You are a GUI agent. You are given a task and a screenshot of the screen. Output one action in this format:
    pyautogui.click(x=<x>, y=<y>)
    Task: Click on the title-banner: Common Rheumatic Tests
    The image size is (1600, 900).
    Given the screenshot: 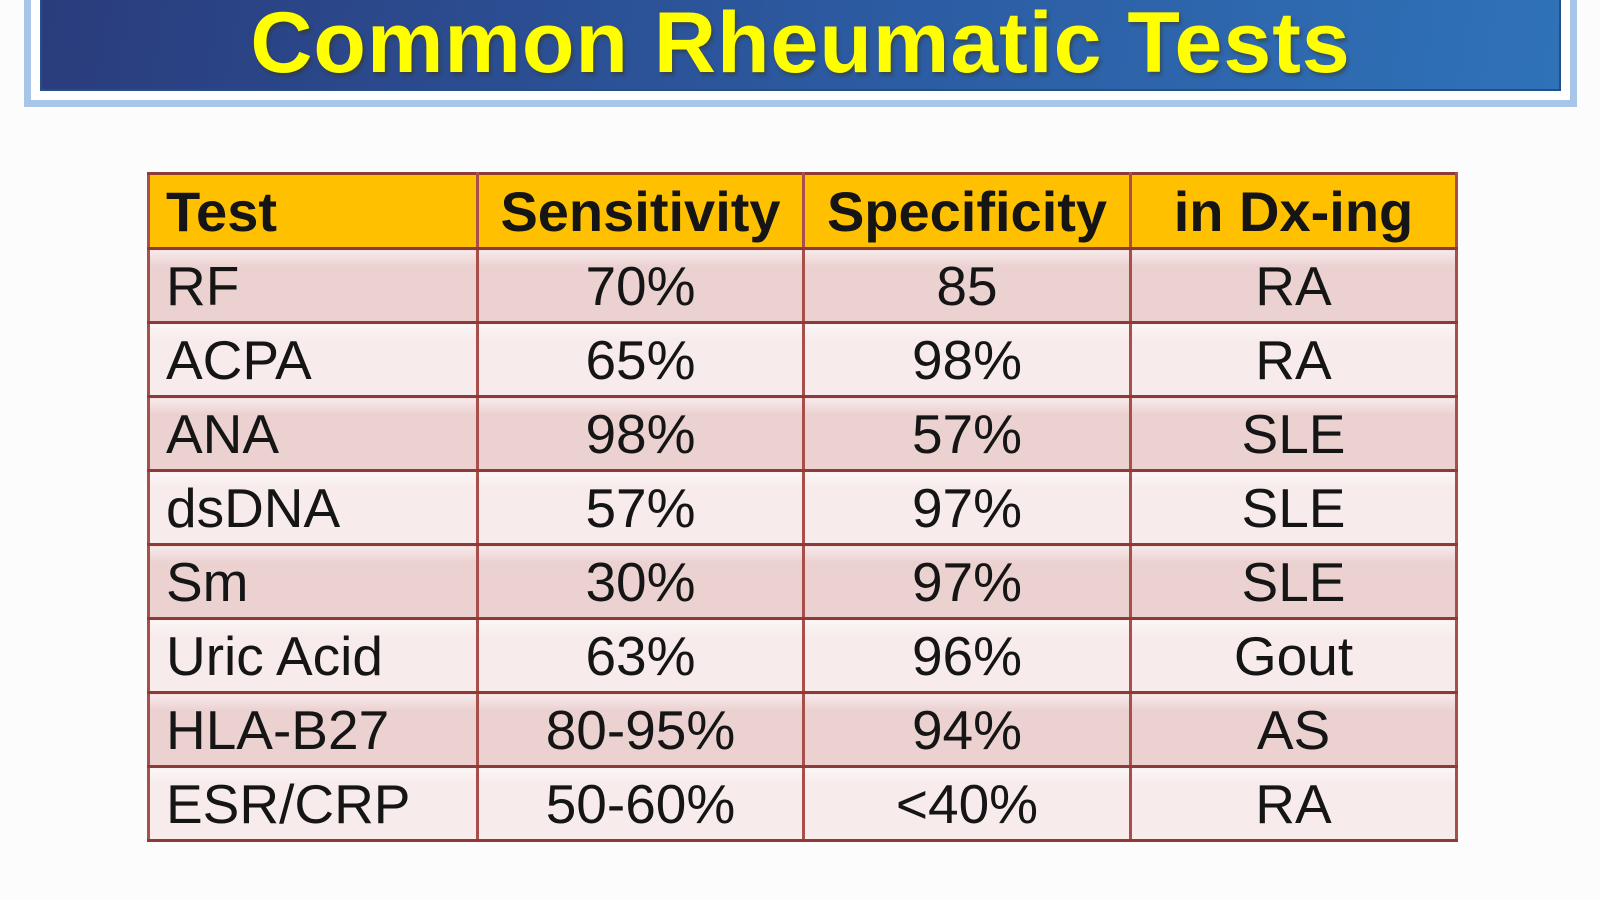 What is the action you would take?
    pyautogui.click(x=800, y=53)
    